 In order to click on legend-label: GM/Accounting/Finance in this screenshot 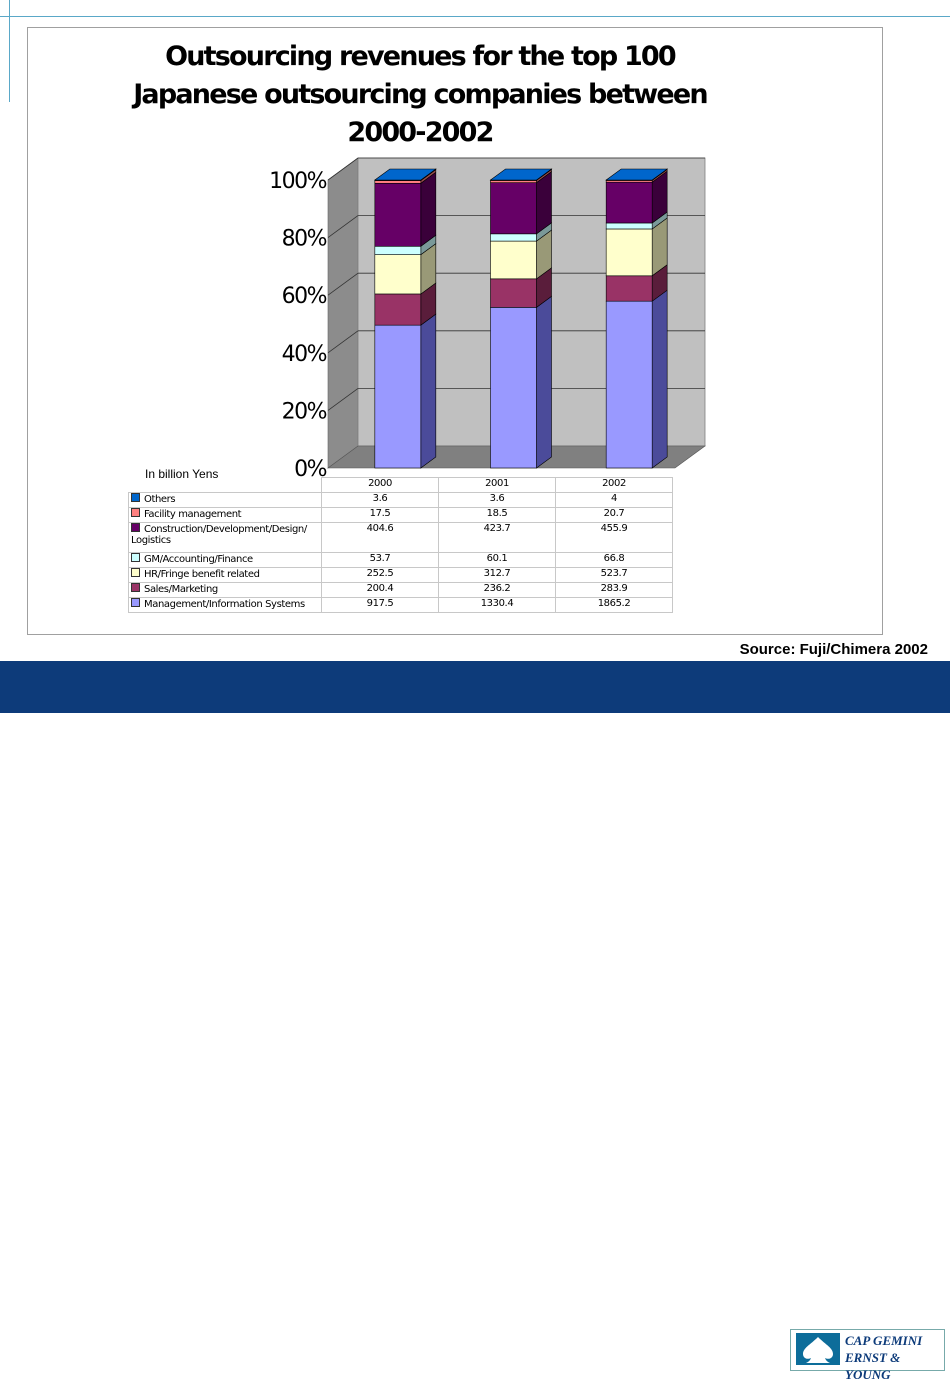, I will do `click(198, 559)`.